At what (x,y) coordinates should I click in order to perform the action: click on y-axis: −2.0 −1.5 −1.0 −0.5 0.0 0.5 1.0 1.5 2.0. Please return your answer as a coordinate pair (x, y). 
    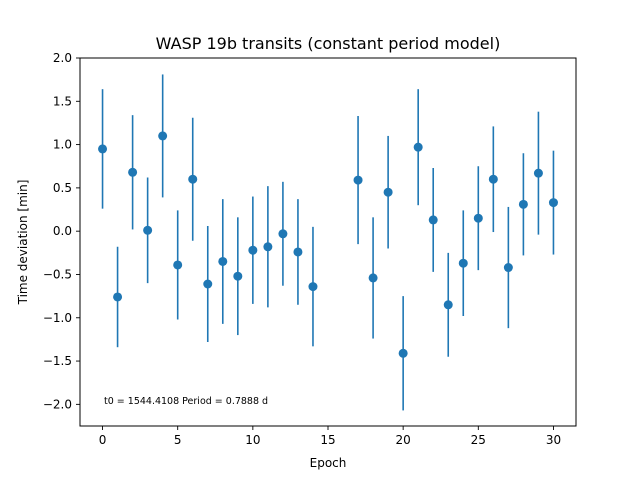
    Looking at the image, I should click on (61, 231).